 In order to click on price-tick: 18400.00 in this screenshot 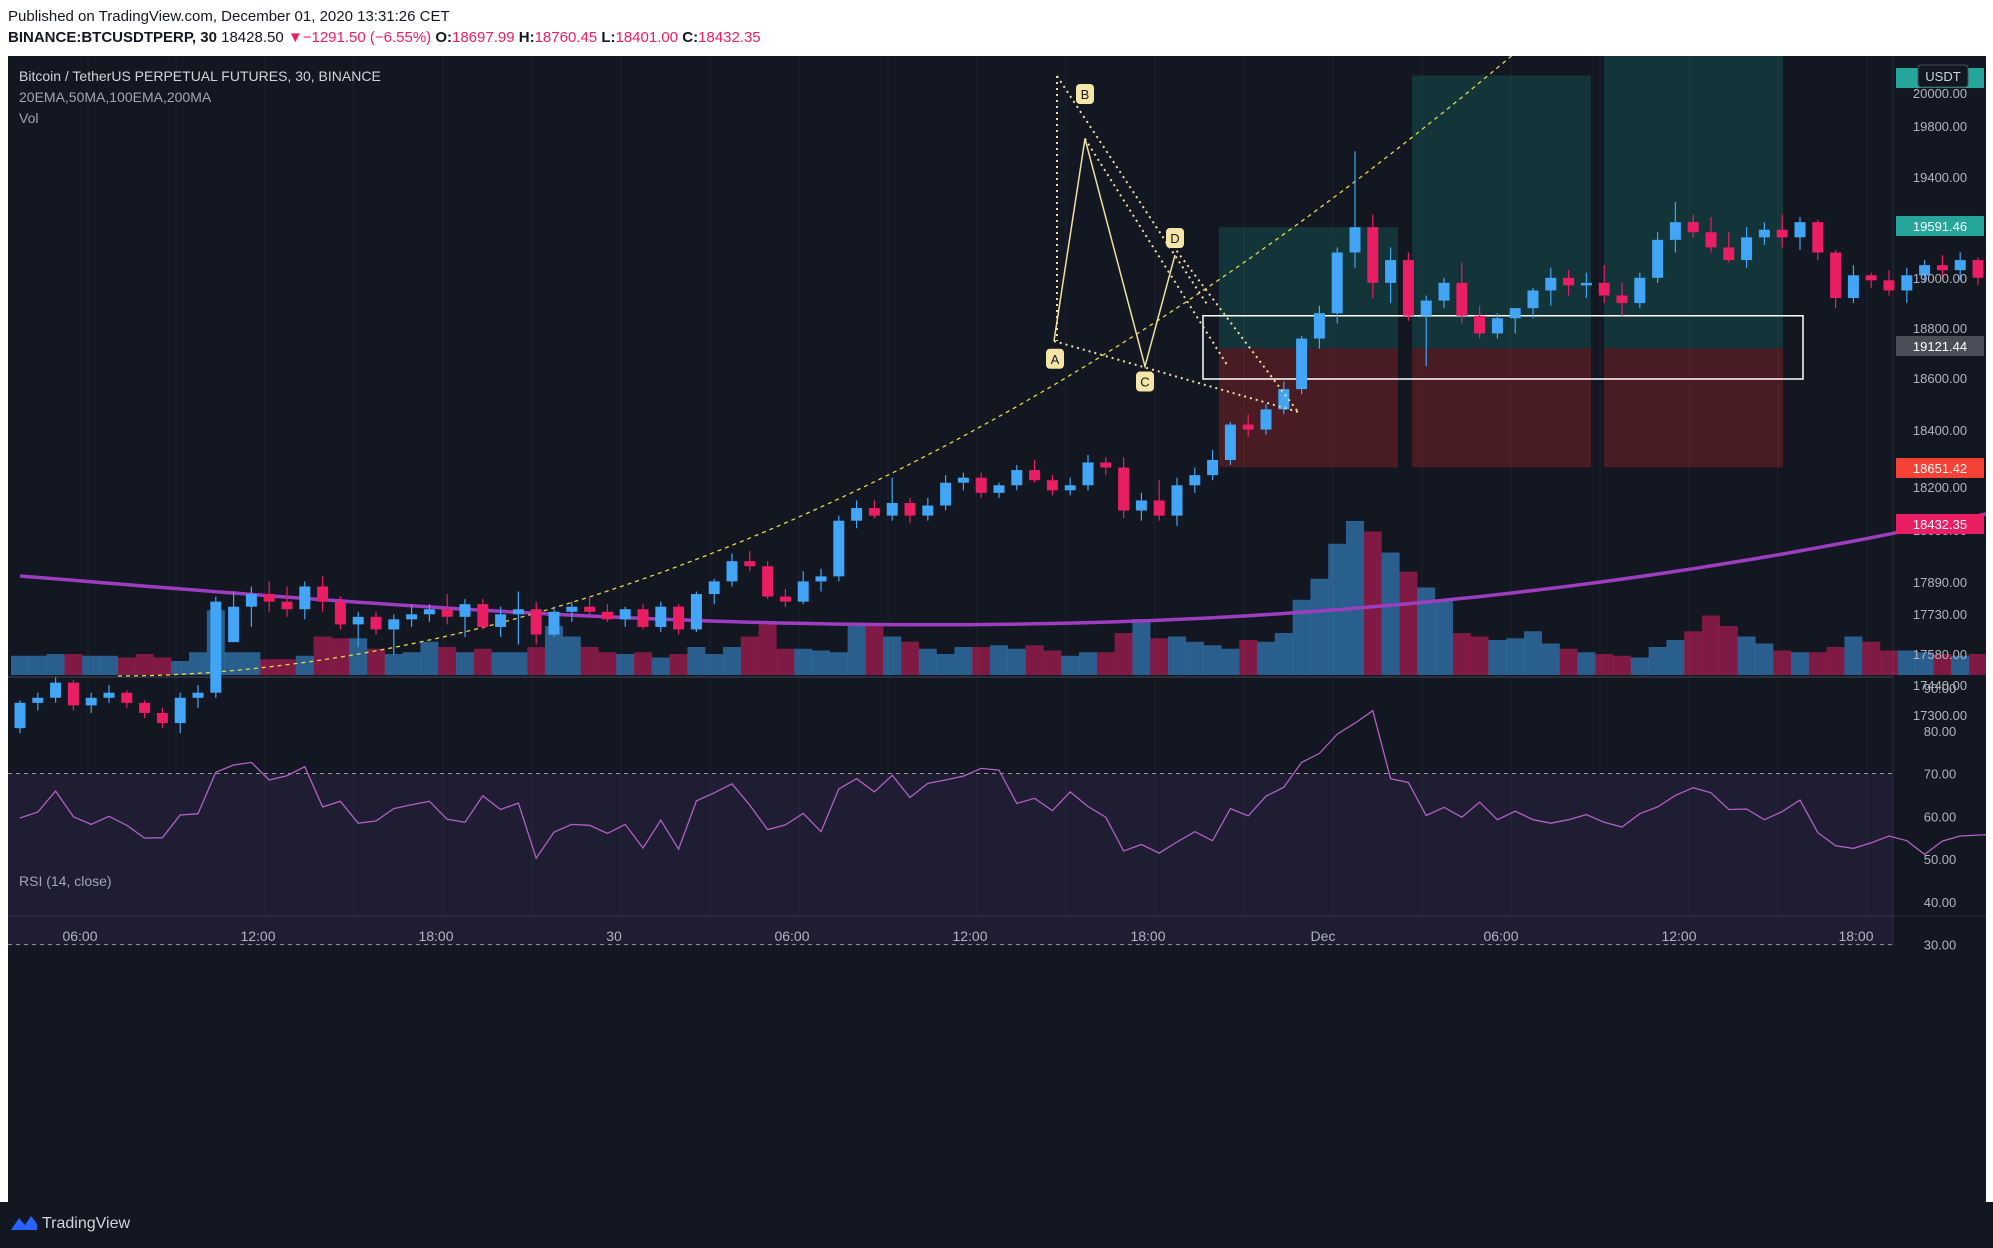, I will do `click(1940, 430)`.